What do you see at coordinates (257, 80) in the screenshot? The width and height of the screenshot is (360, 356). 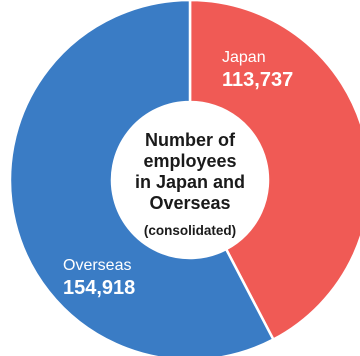 I see `slice-value-japan: 113,737` at bounding box center [257, 80].